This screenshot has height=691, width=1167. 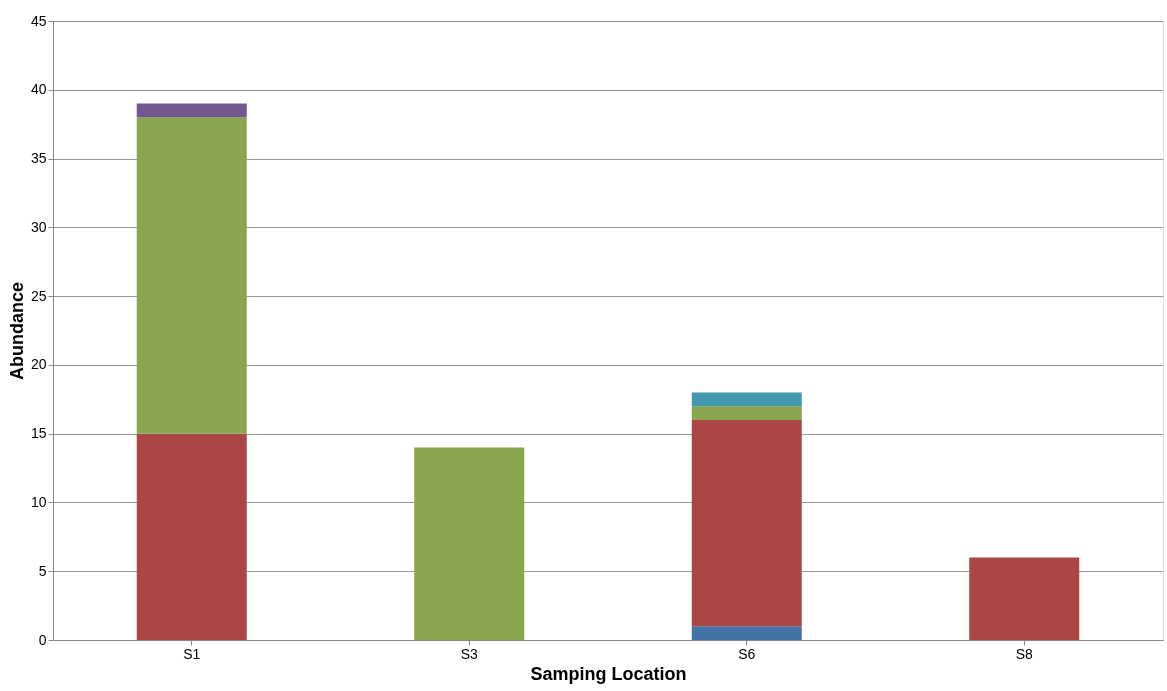 What do you see at coordinates (38, 295) in the screenshot?
I see `y-tick-label: 25` at bounding box center [38, 295].